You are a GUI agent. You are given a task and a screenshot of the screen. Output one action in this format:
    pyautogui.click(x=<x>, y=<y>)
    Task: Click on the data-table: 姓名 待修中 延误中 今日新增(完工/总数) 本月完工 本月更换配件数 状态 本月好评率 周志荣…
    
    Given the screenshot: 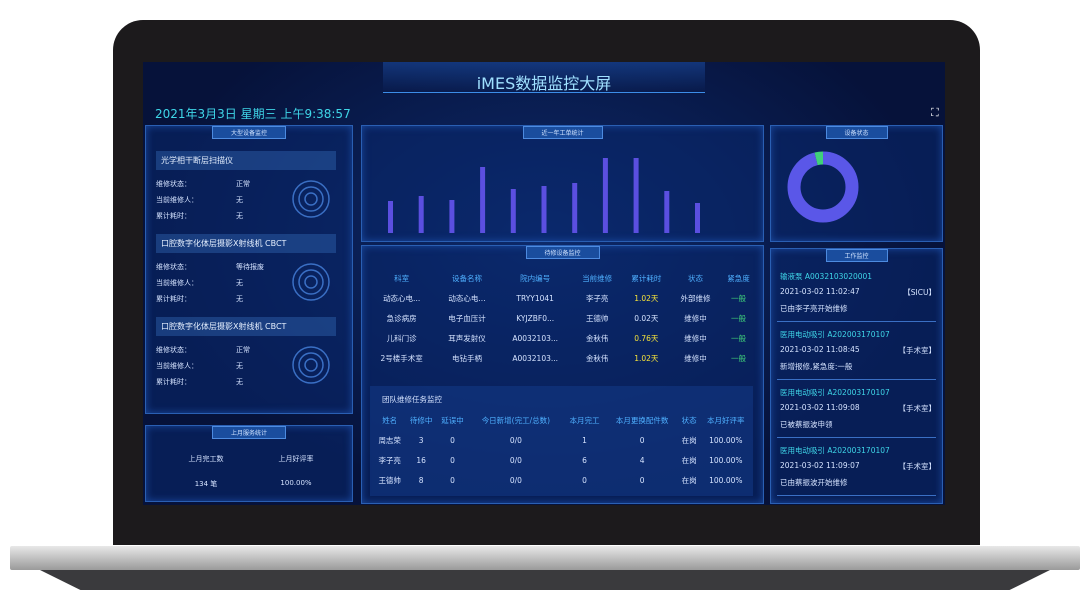 What is the action you would take?
    pyautogui.click(x=563, y=450)
    